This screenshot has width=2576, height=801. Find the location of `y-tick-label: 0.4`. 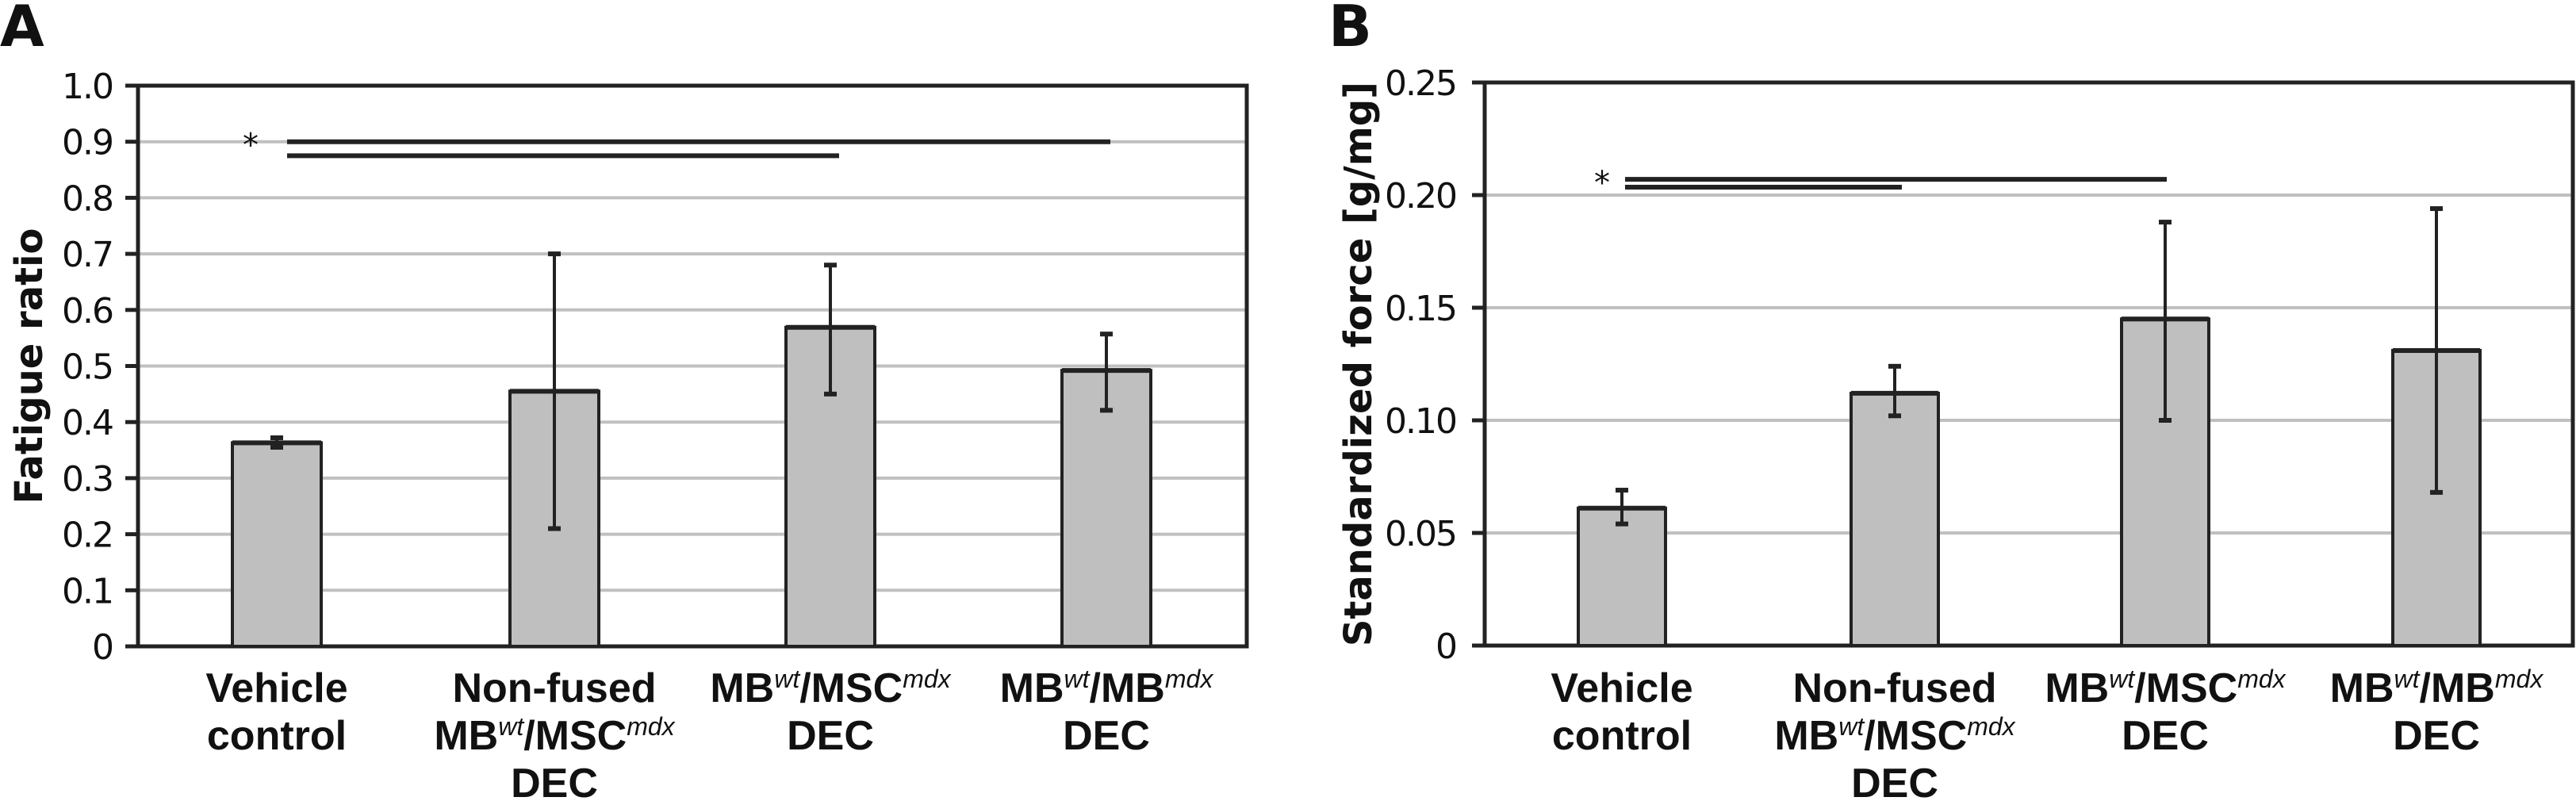

y-tick-label: 0.4 is located at coordinates (88, 423).